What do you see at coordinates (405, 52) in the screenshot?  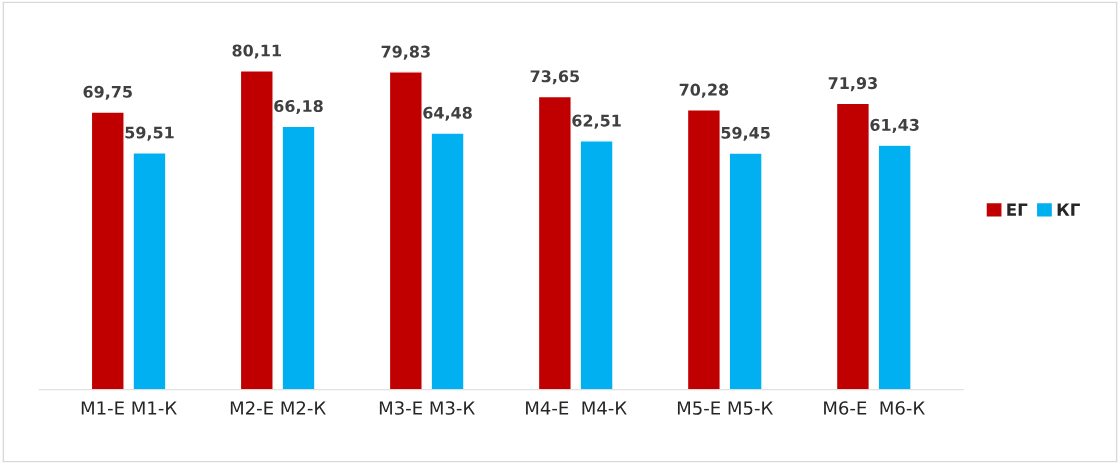 I see `data-label: 79,83` at bounding box center [405, 52].